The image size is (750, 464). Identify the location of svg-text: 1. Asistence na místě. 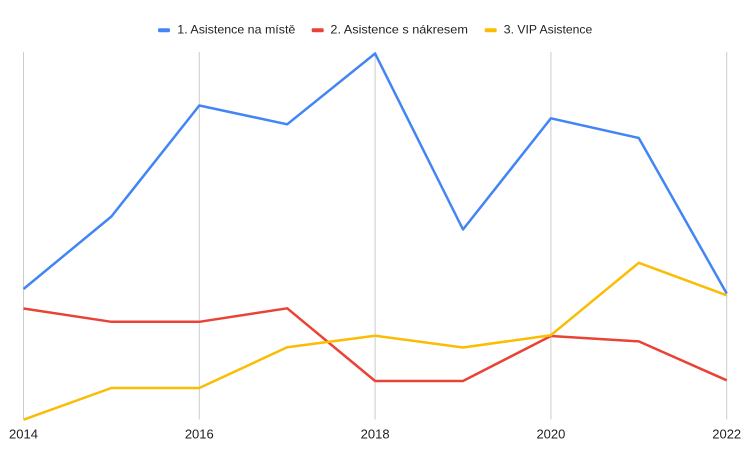
(236, 30).